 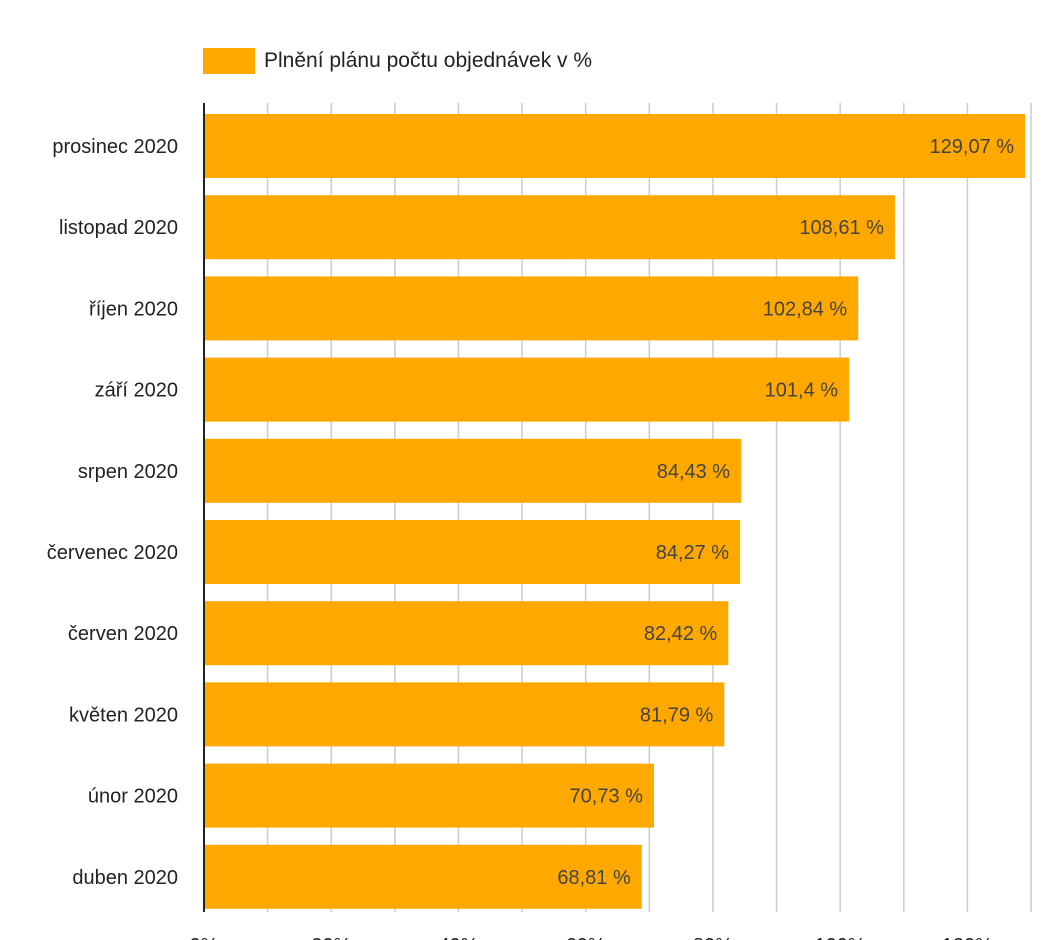 I want to click on data-label: 101,4 %, so click(x=802, y=391).